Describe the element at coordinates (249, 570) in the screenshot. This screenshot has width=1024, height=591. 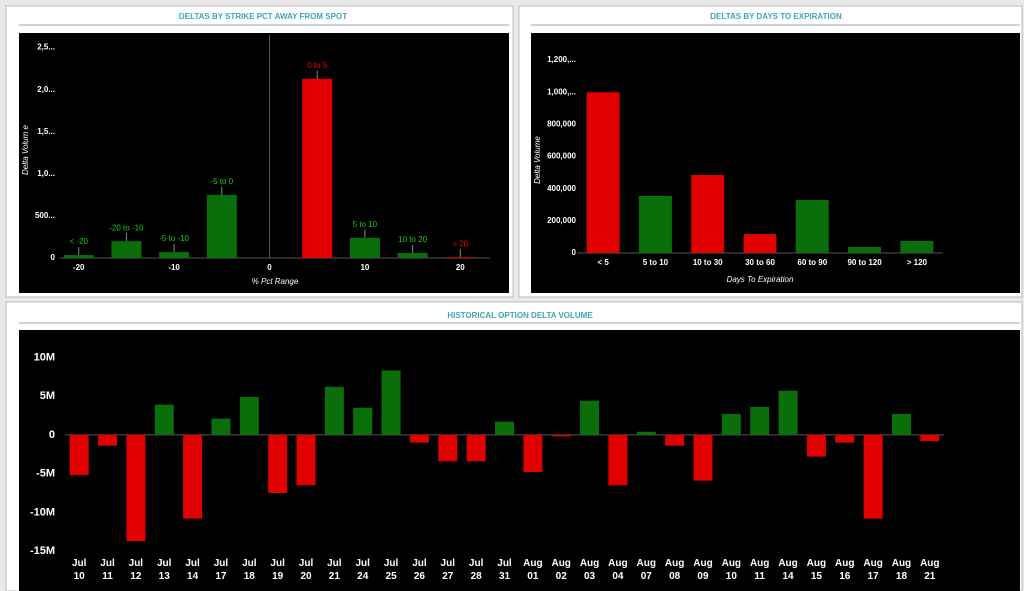
I see `x-tick-label: Jul 18` at that location.